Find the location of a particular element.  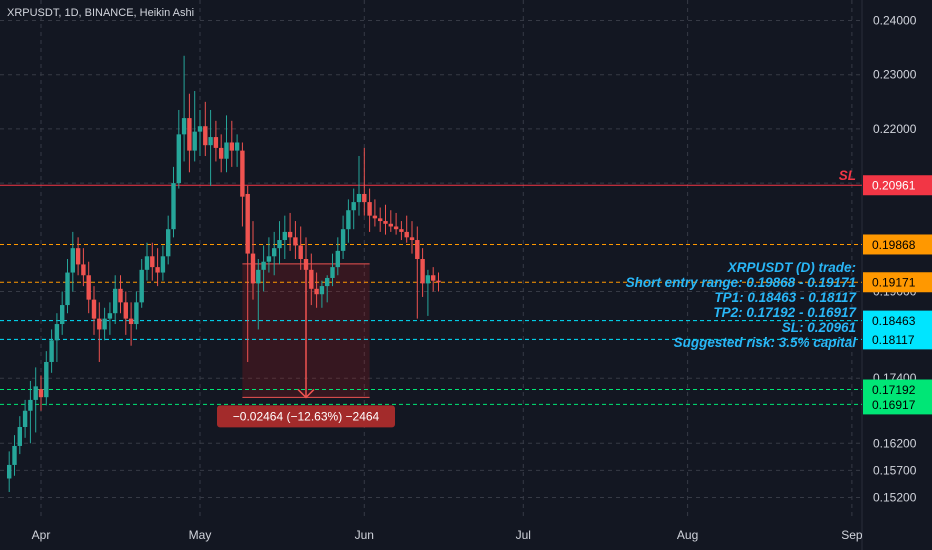

measure-arrow-head-icon is located at coordinates (306, 393).